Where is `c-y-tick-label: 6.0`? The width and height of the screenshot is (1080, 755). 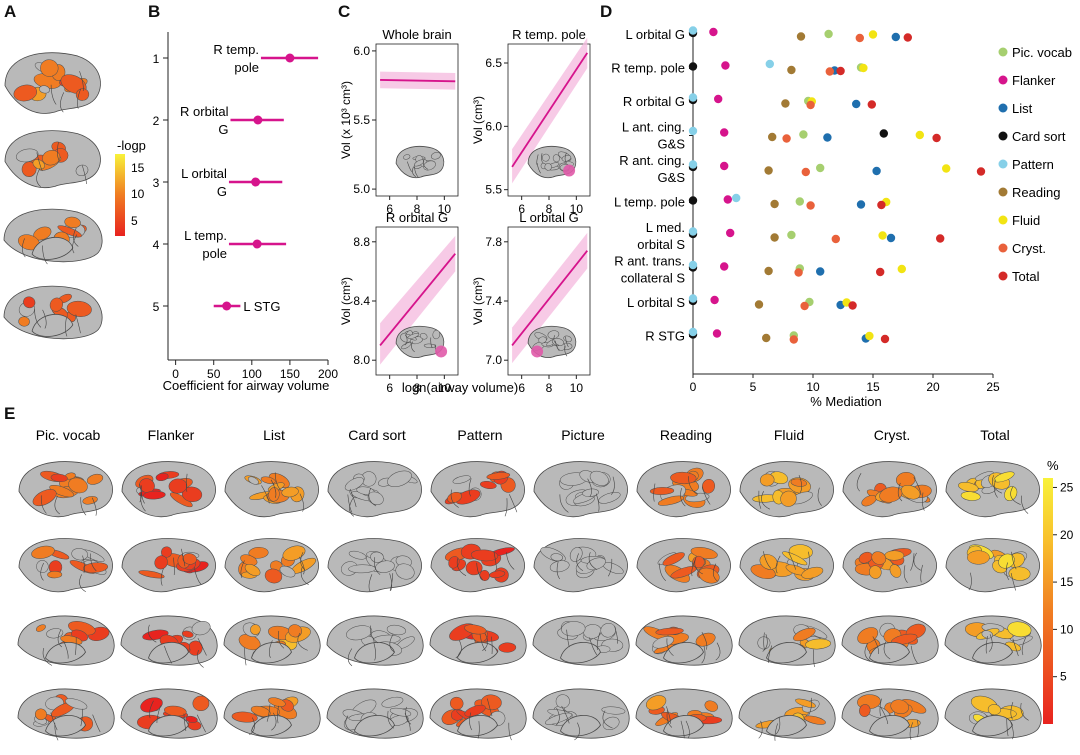 c-y-tick-label: 6.0 is located at coordinates (361, 51).